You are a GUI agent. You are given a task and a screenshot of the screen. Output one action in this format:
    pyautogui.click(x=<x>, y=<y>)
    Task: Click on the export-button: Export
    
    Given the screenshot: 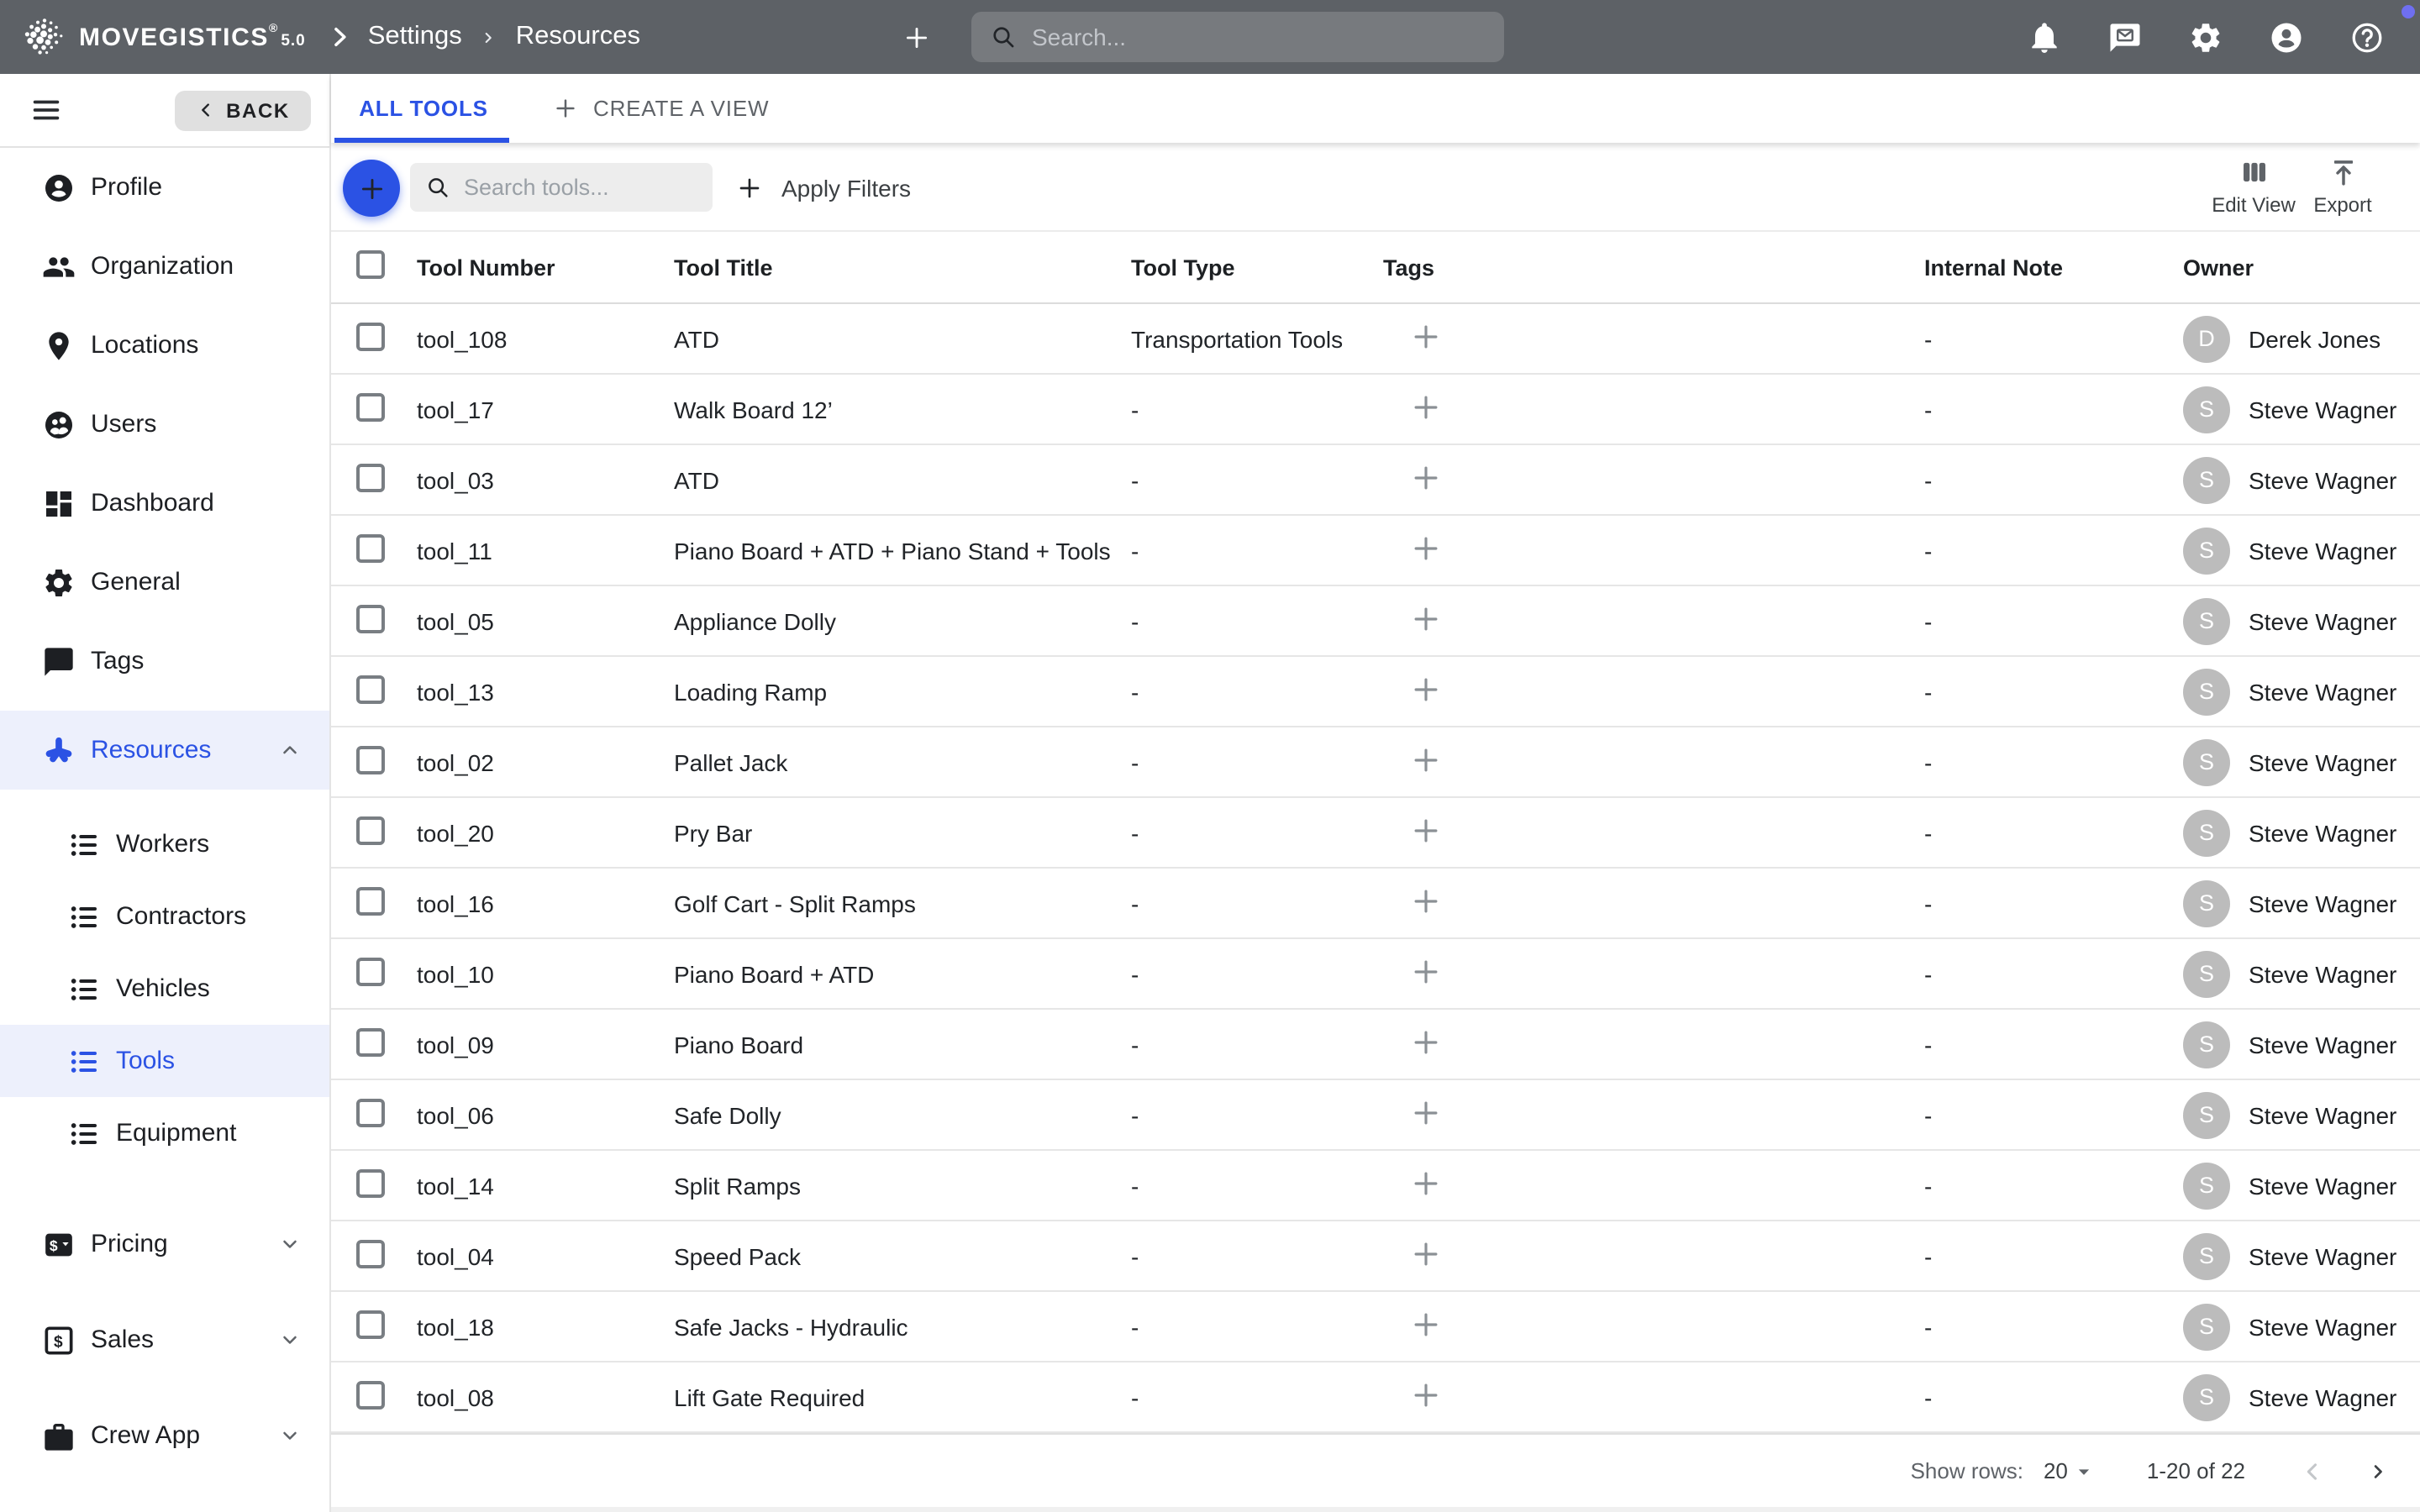 What is the action you would take?
    pyautogui.click(x=2342, y=186)
    